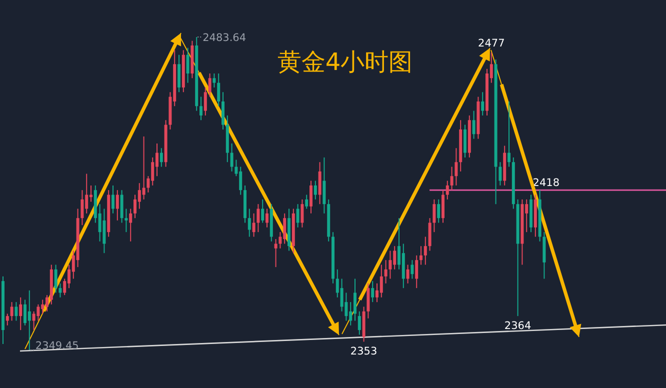 This screenshot has width=666, height=388. Describe the element at coordinates (57, 346) in the screenshot. I see `annotation: 2349.45` at that location.